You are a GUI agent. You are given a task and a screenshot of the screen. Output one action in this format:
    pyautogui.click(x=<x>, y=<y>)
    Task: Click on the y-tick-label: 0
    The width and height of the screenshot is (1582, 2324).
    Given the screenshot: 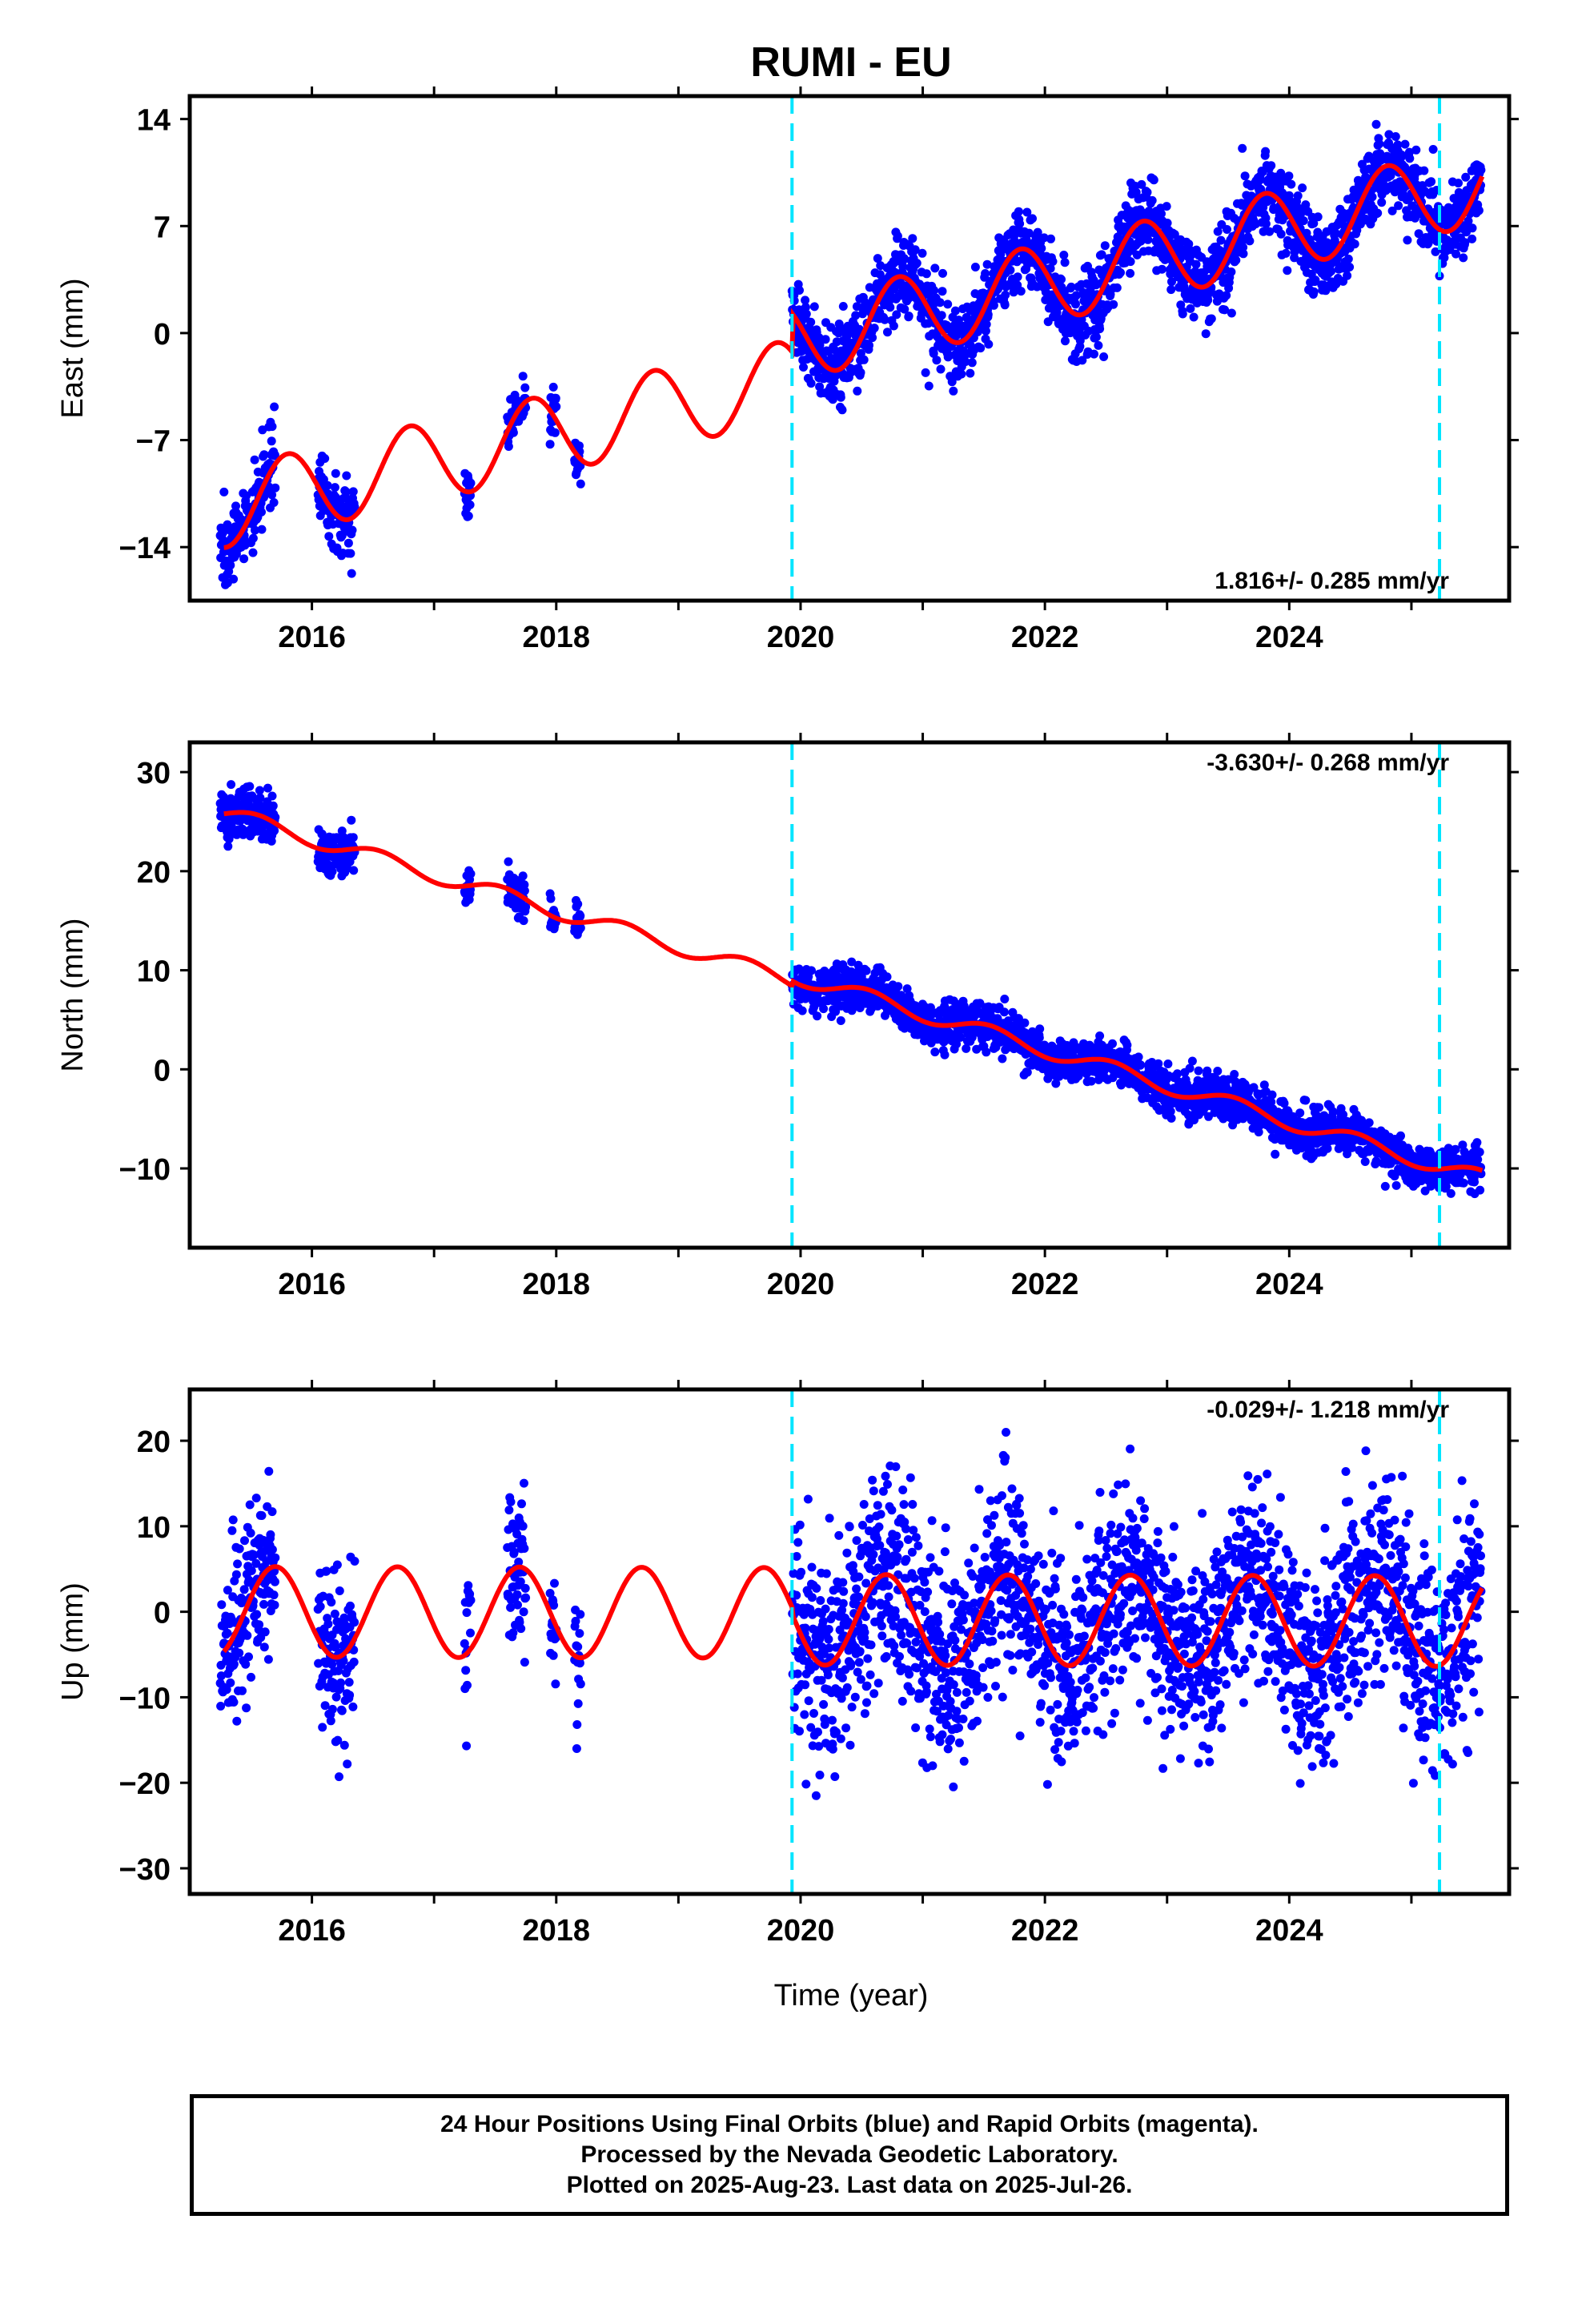 What is the action you would take?
    pyautogui.click(x=162, y=1071)
    